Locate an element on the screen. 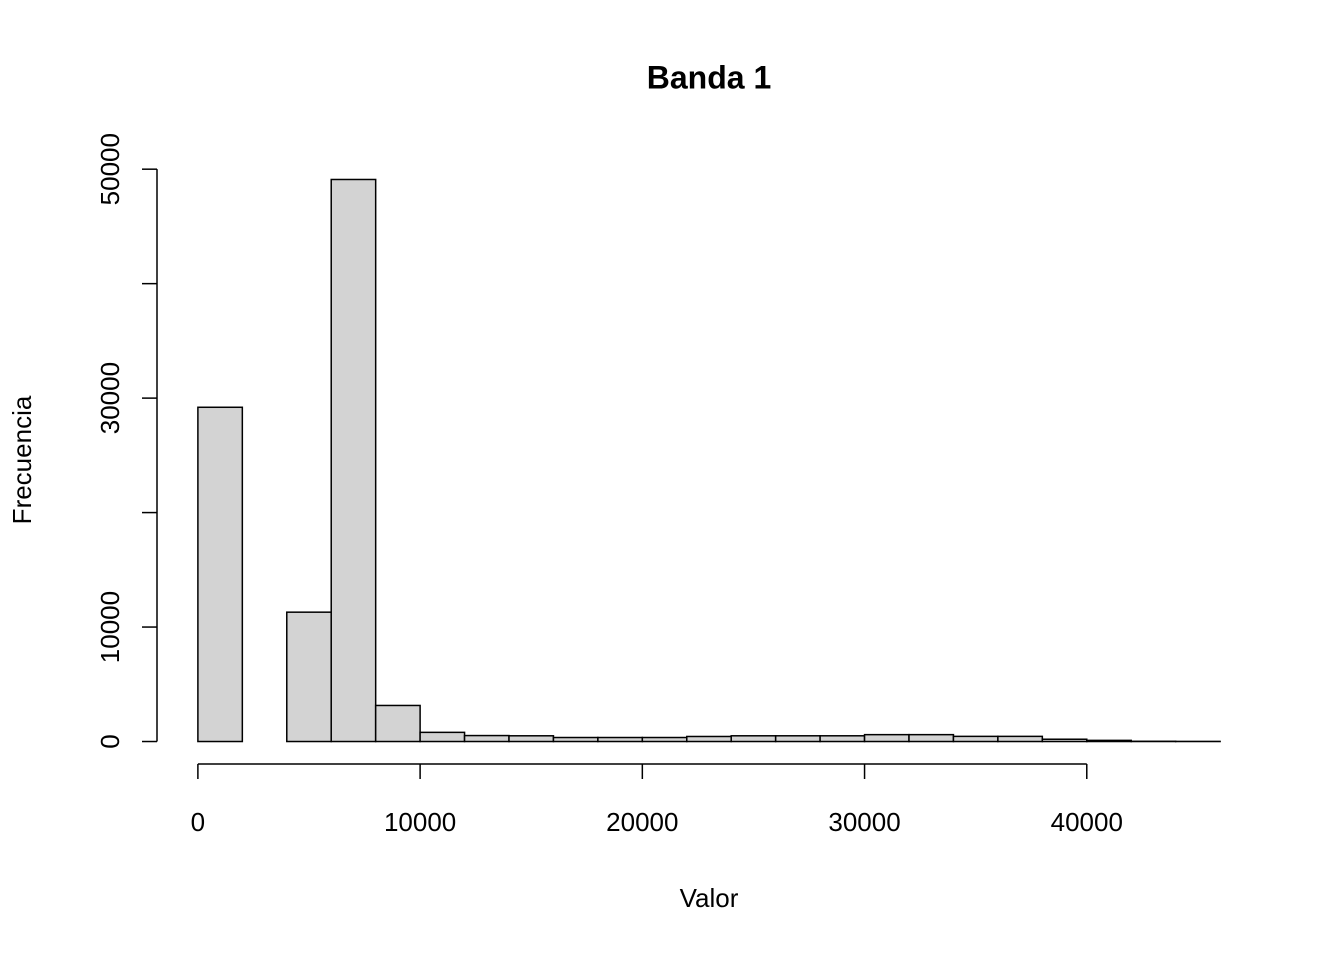 The image size is (1344, 960). chart-title: Banda 1 is located at coordinates (709, 77).